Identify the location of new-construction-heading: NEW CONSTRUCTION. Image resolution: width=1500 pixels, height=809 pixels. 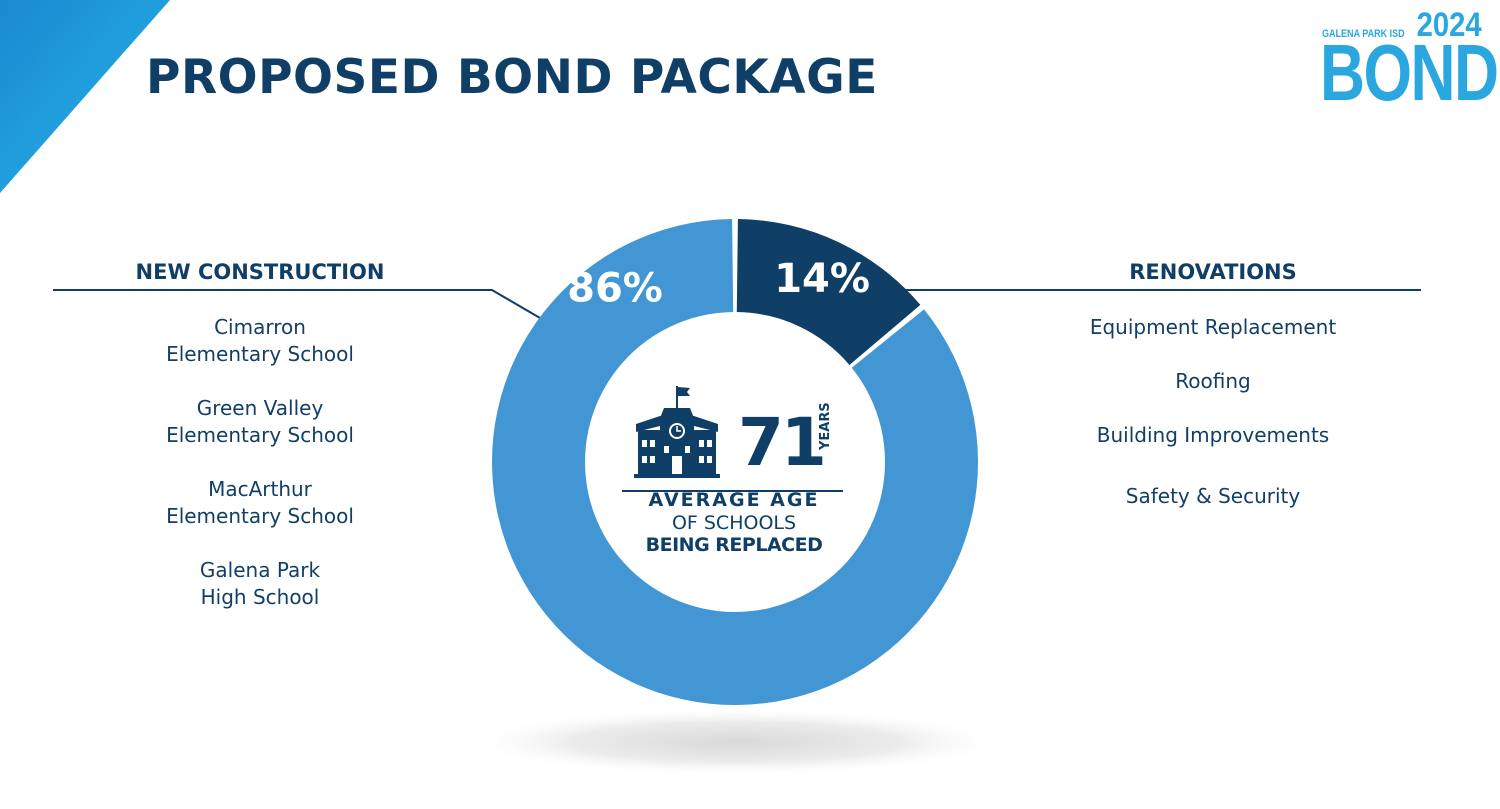
(260, 272).